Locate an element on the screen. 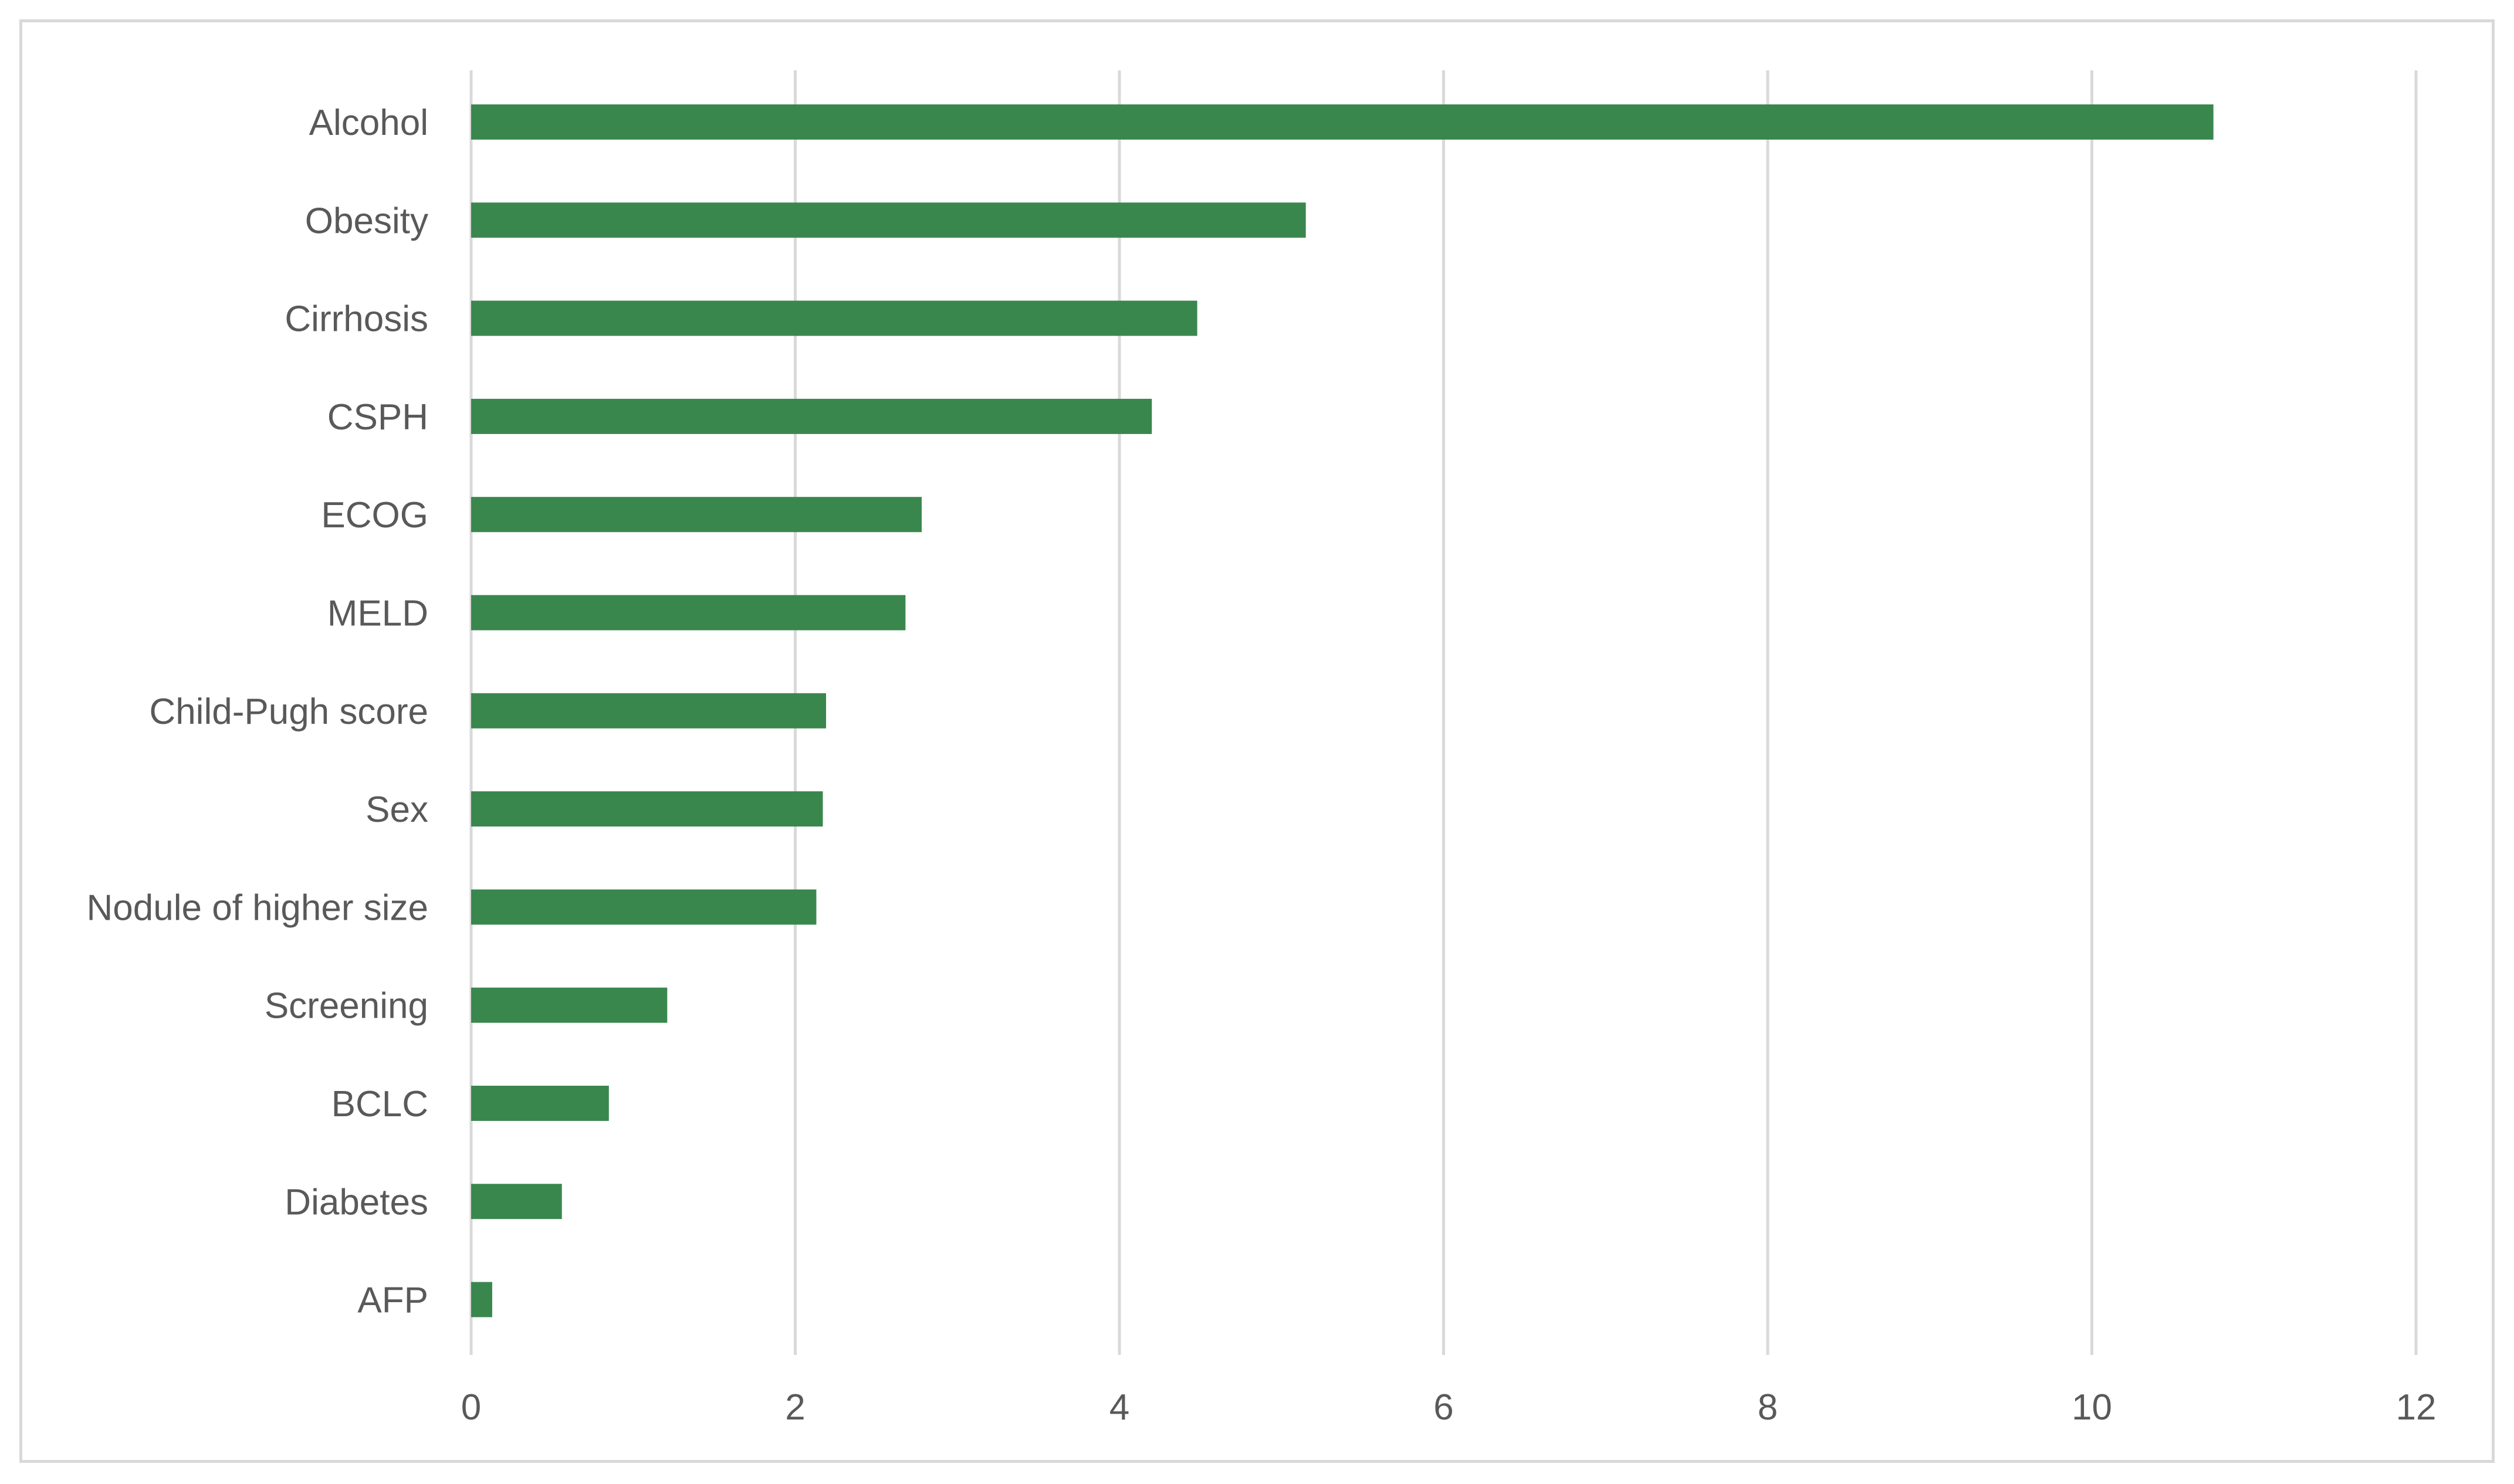  bar-screening is located at coordinates (569, 1005).